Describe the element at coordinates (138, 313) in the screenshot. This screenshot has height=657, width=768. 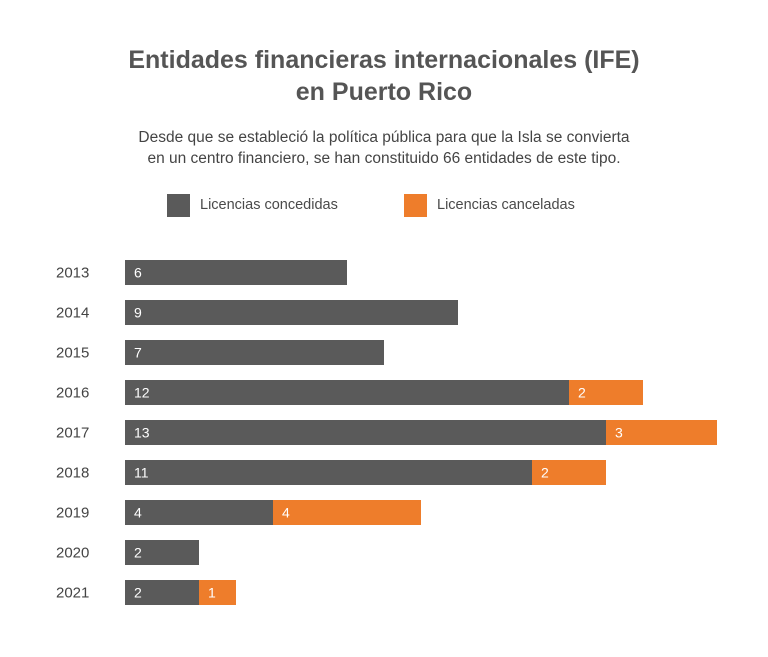
I see `bar-label-granted-2014: 9` at that location.